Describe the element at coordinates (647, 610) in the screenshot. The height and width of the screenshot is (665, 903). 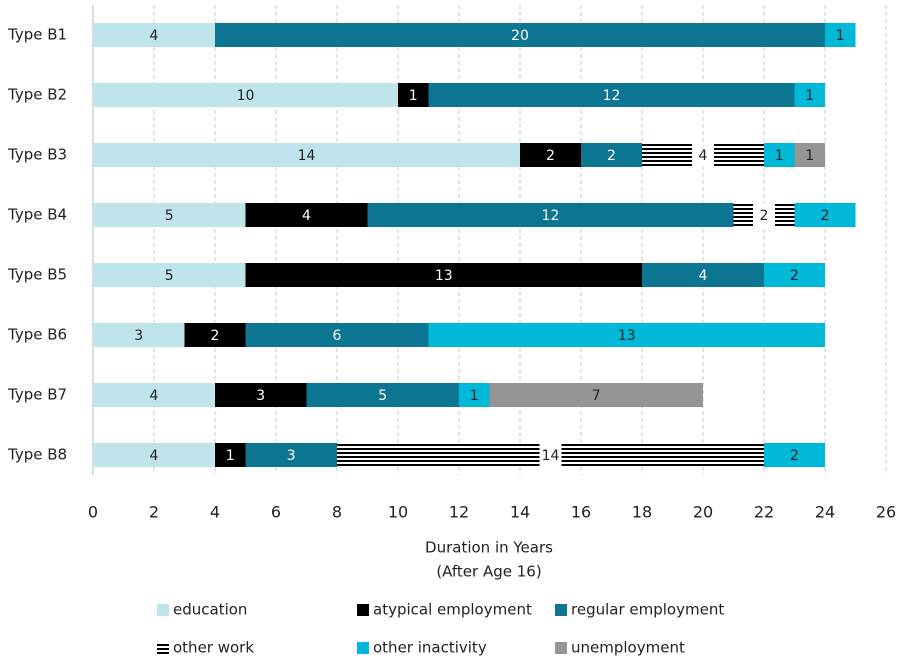
I see `legend-label: regular employment` at that location.